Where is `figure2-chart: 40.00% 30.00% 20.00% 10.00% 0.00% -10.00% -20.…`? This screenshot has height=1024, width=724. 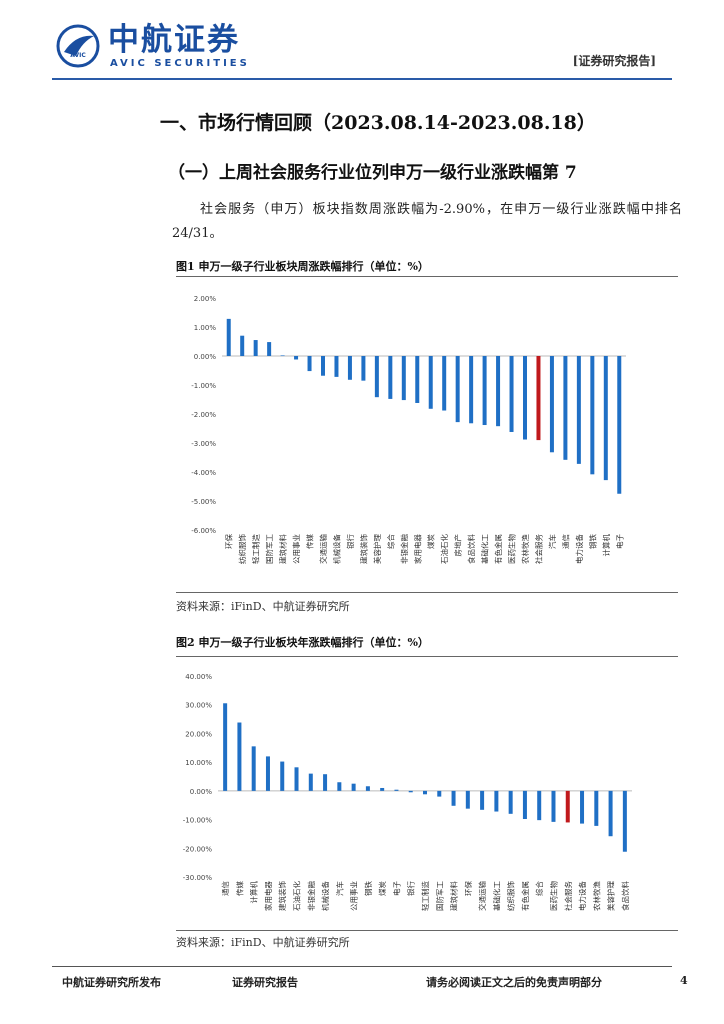
figure2-chart: 40.00% 30.00% 20.00% 10.00% 0.00% -10.00% -20.… is located at coordinates (407, 792).